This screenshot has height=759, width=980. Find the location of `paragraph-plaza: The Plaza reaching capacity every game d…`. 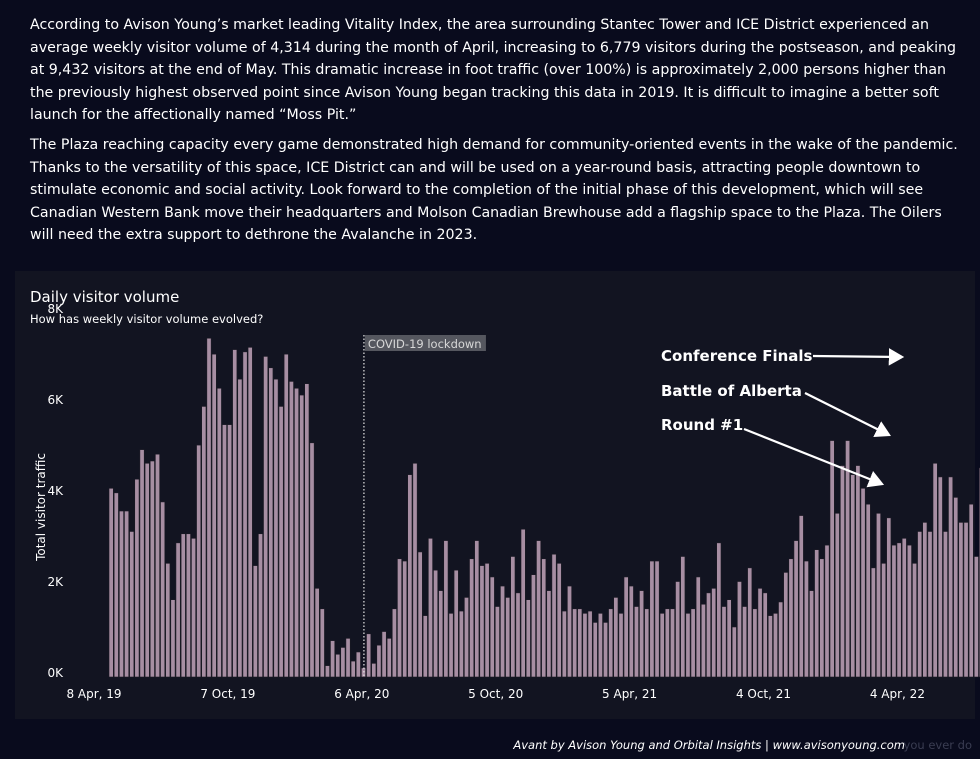

paragraph-plaza: The Plaza reaching capacity every game d… is located at coordinates (494, 190).